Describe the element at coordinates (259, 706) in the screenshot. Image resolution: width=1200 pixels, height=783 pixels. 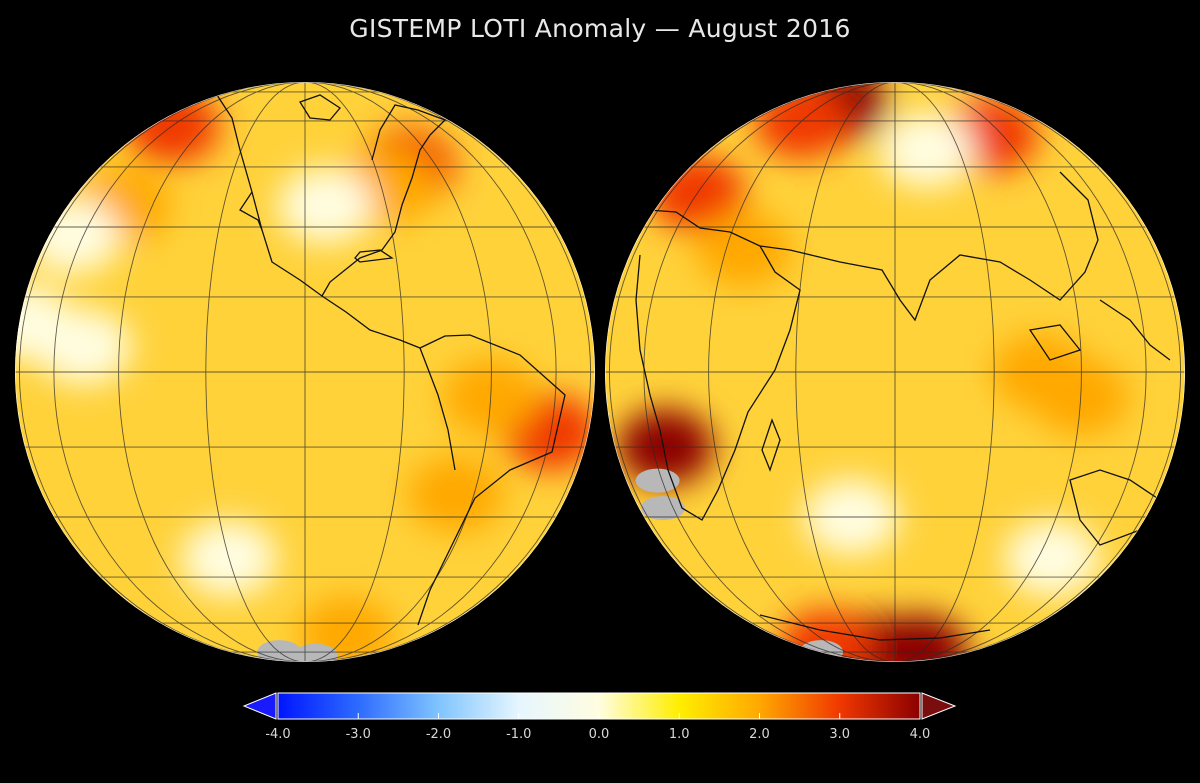
I see `colorbar-under-arrow` at that location.